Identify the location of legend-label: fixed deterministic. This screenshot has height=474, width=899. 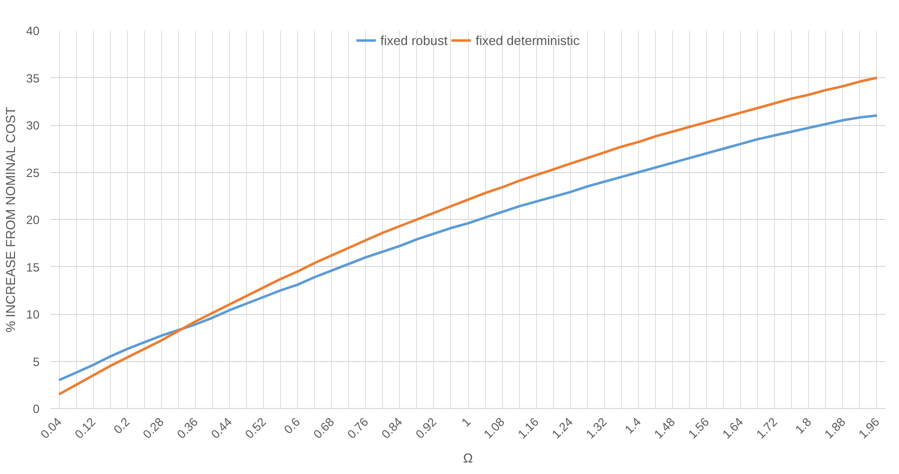
(528, 40).